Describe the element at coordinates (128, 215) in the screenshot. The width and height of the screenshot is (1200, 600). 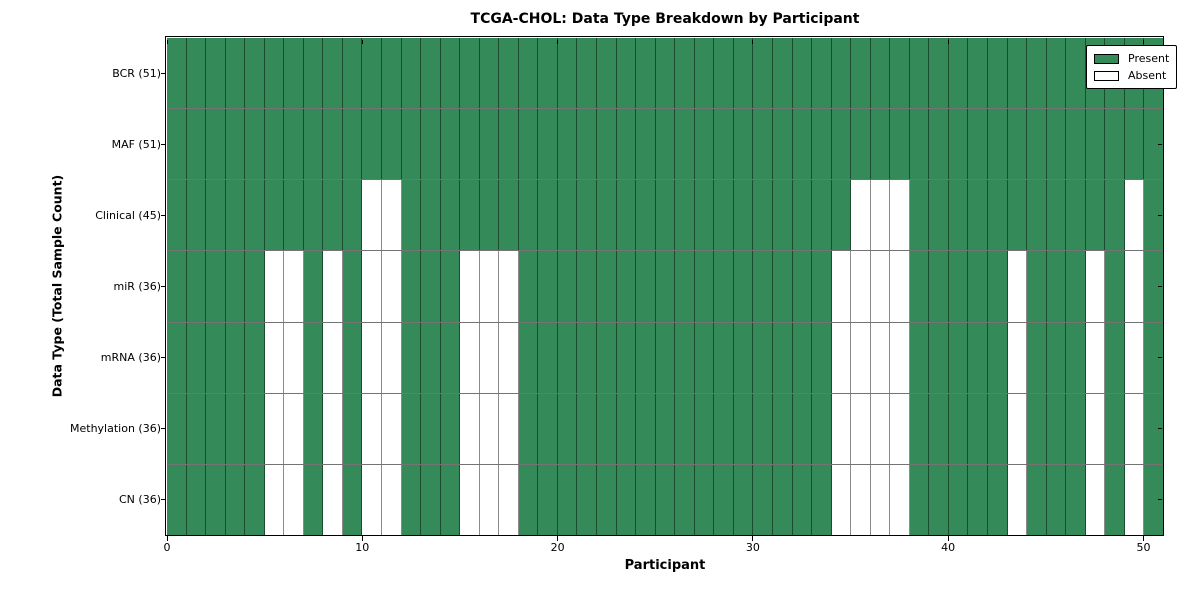
I see `y-tick-label-clinical: Clinical (45)` at that location.